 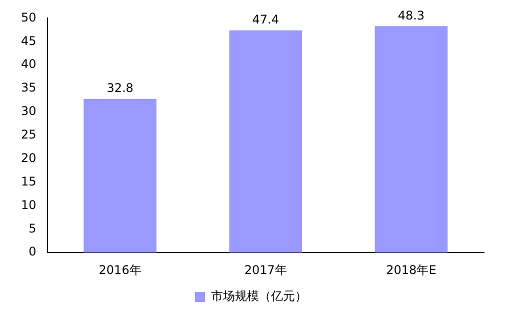 I want to click on y-tick-label: 30, so click(x=28, y=111).